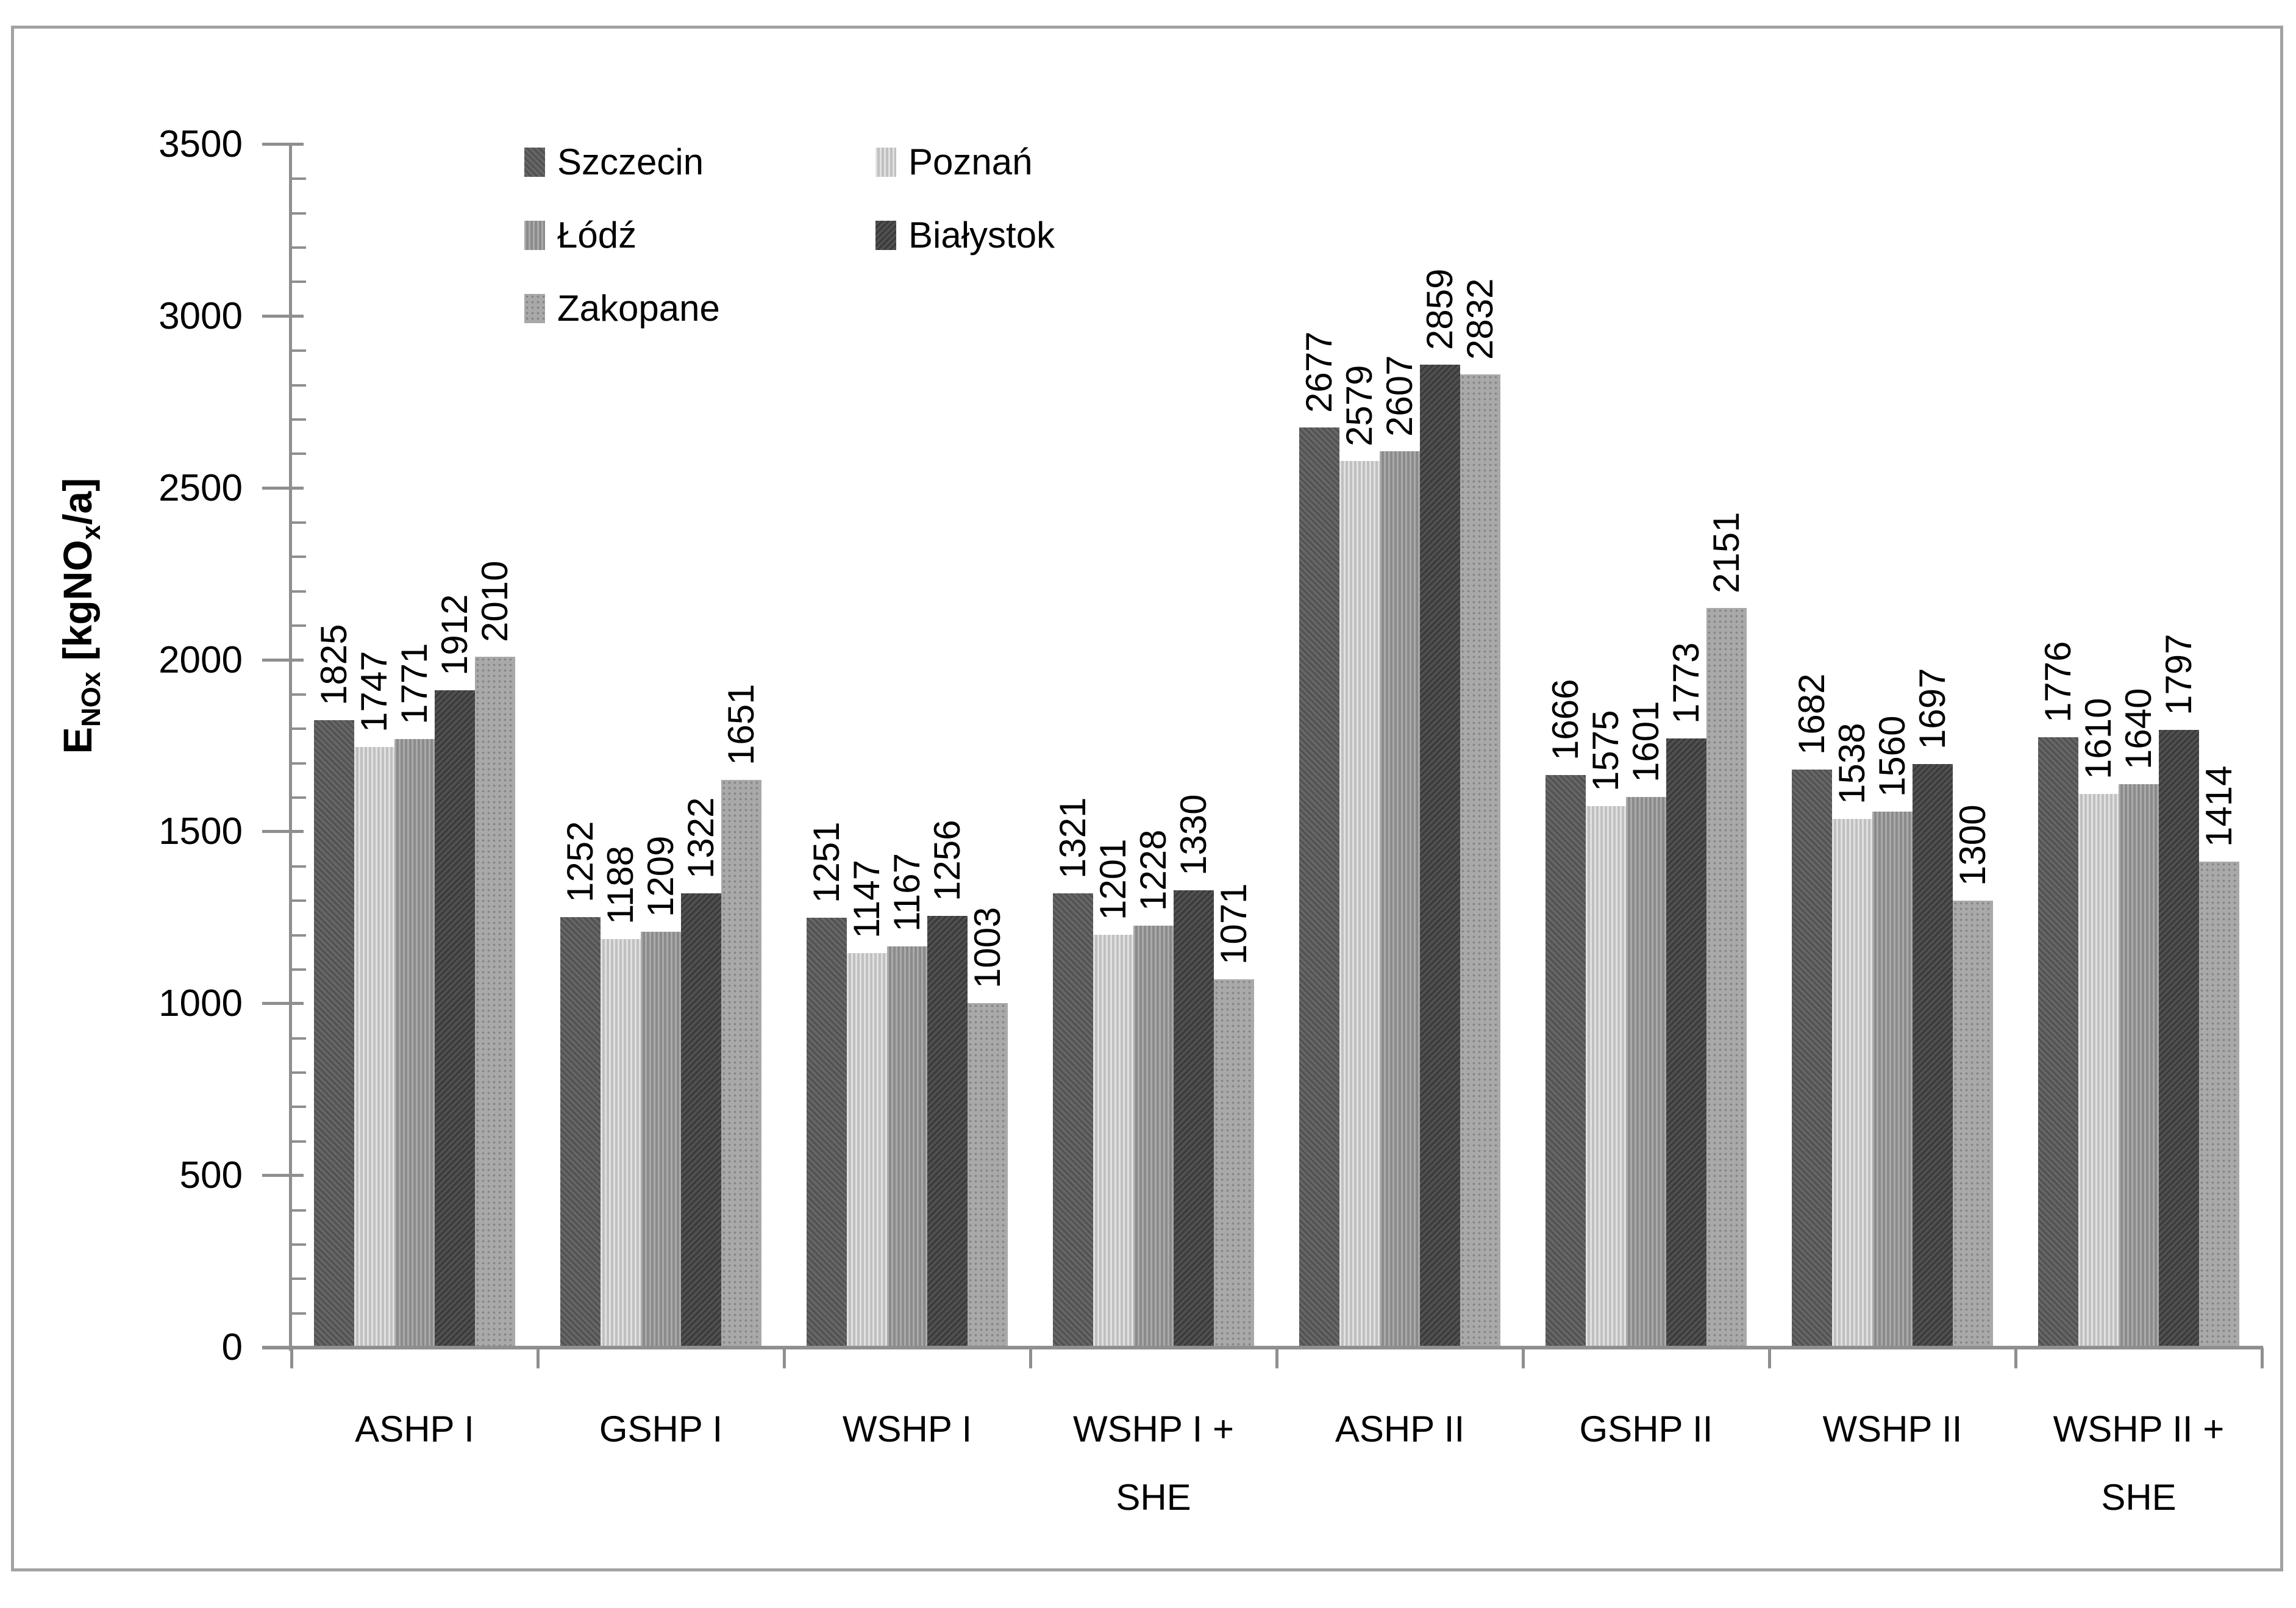 The height and width of the screenshot is (1608, 2296). Describe the element at coordinates (1851, 764) in the screenshot. I see `bar-value-label: 1538` at that location.